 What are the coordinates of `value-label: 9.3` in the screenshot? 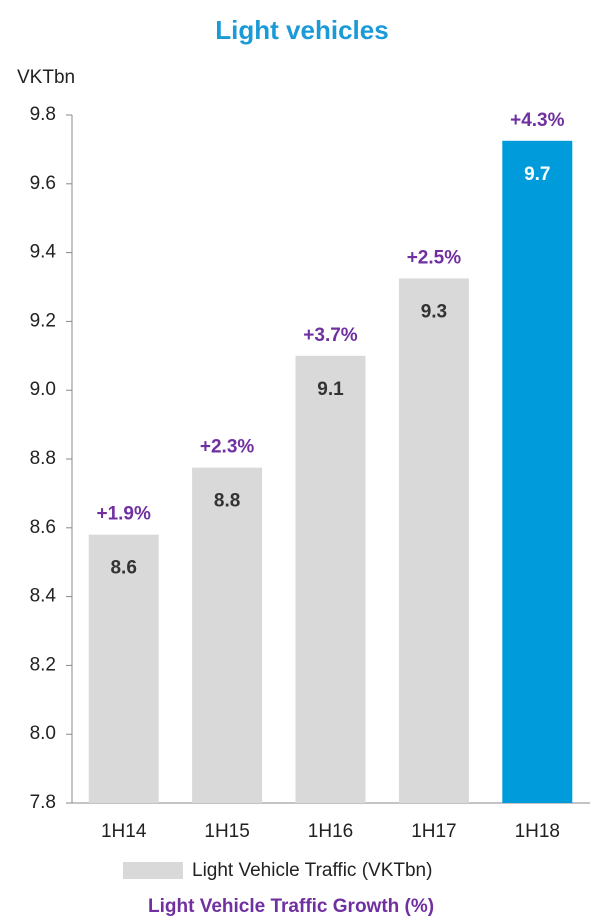 It's located at (434, 311).